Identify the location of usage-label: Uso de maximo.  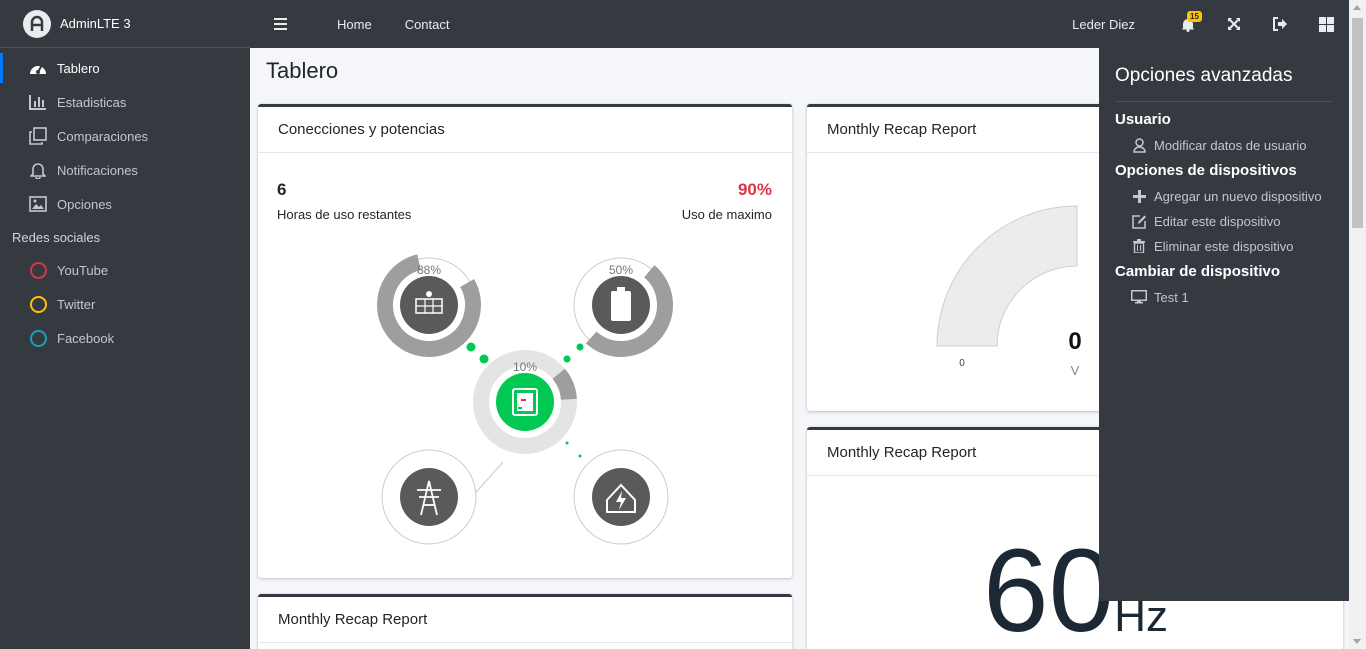
(726, 214).